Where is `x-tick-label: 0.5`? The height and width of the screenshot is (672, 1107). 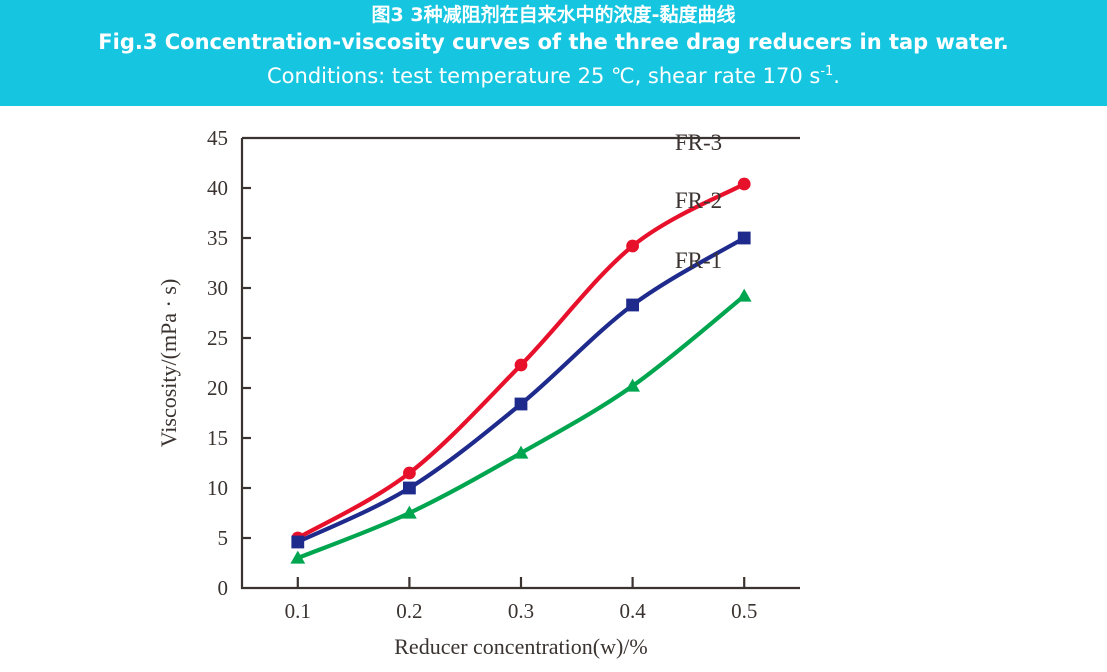 x-tick-label: 0.5 is located at coordinates (744, 611).